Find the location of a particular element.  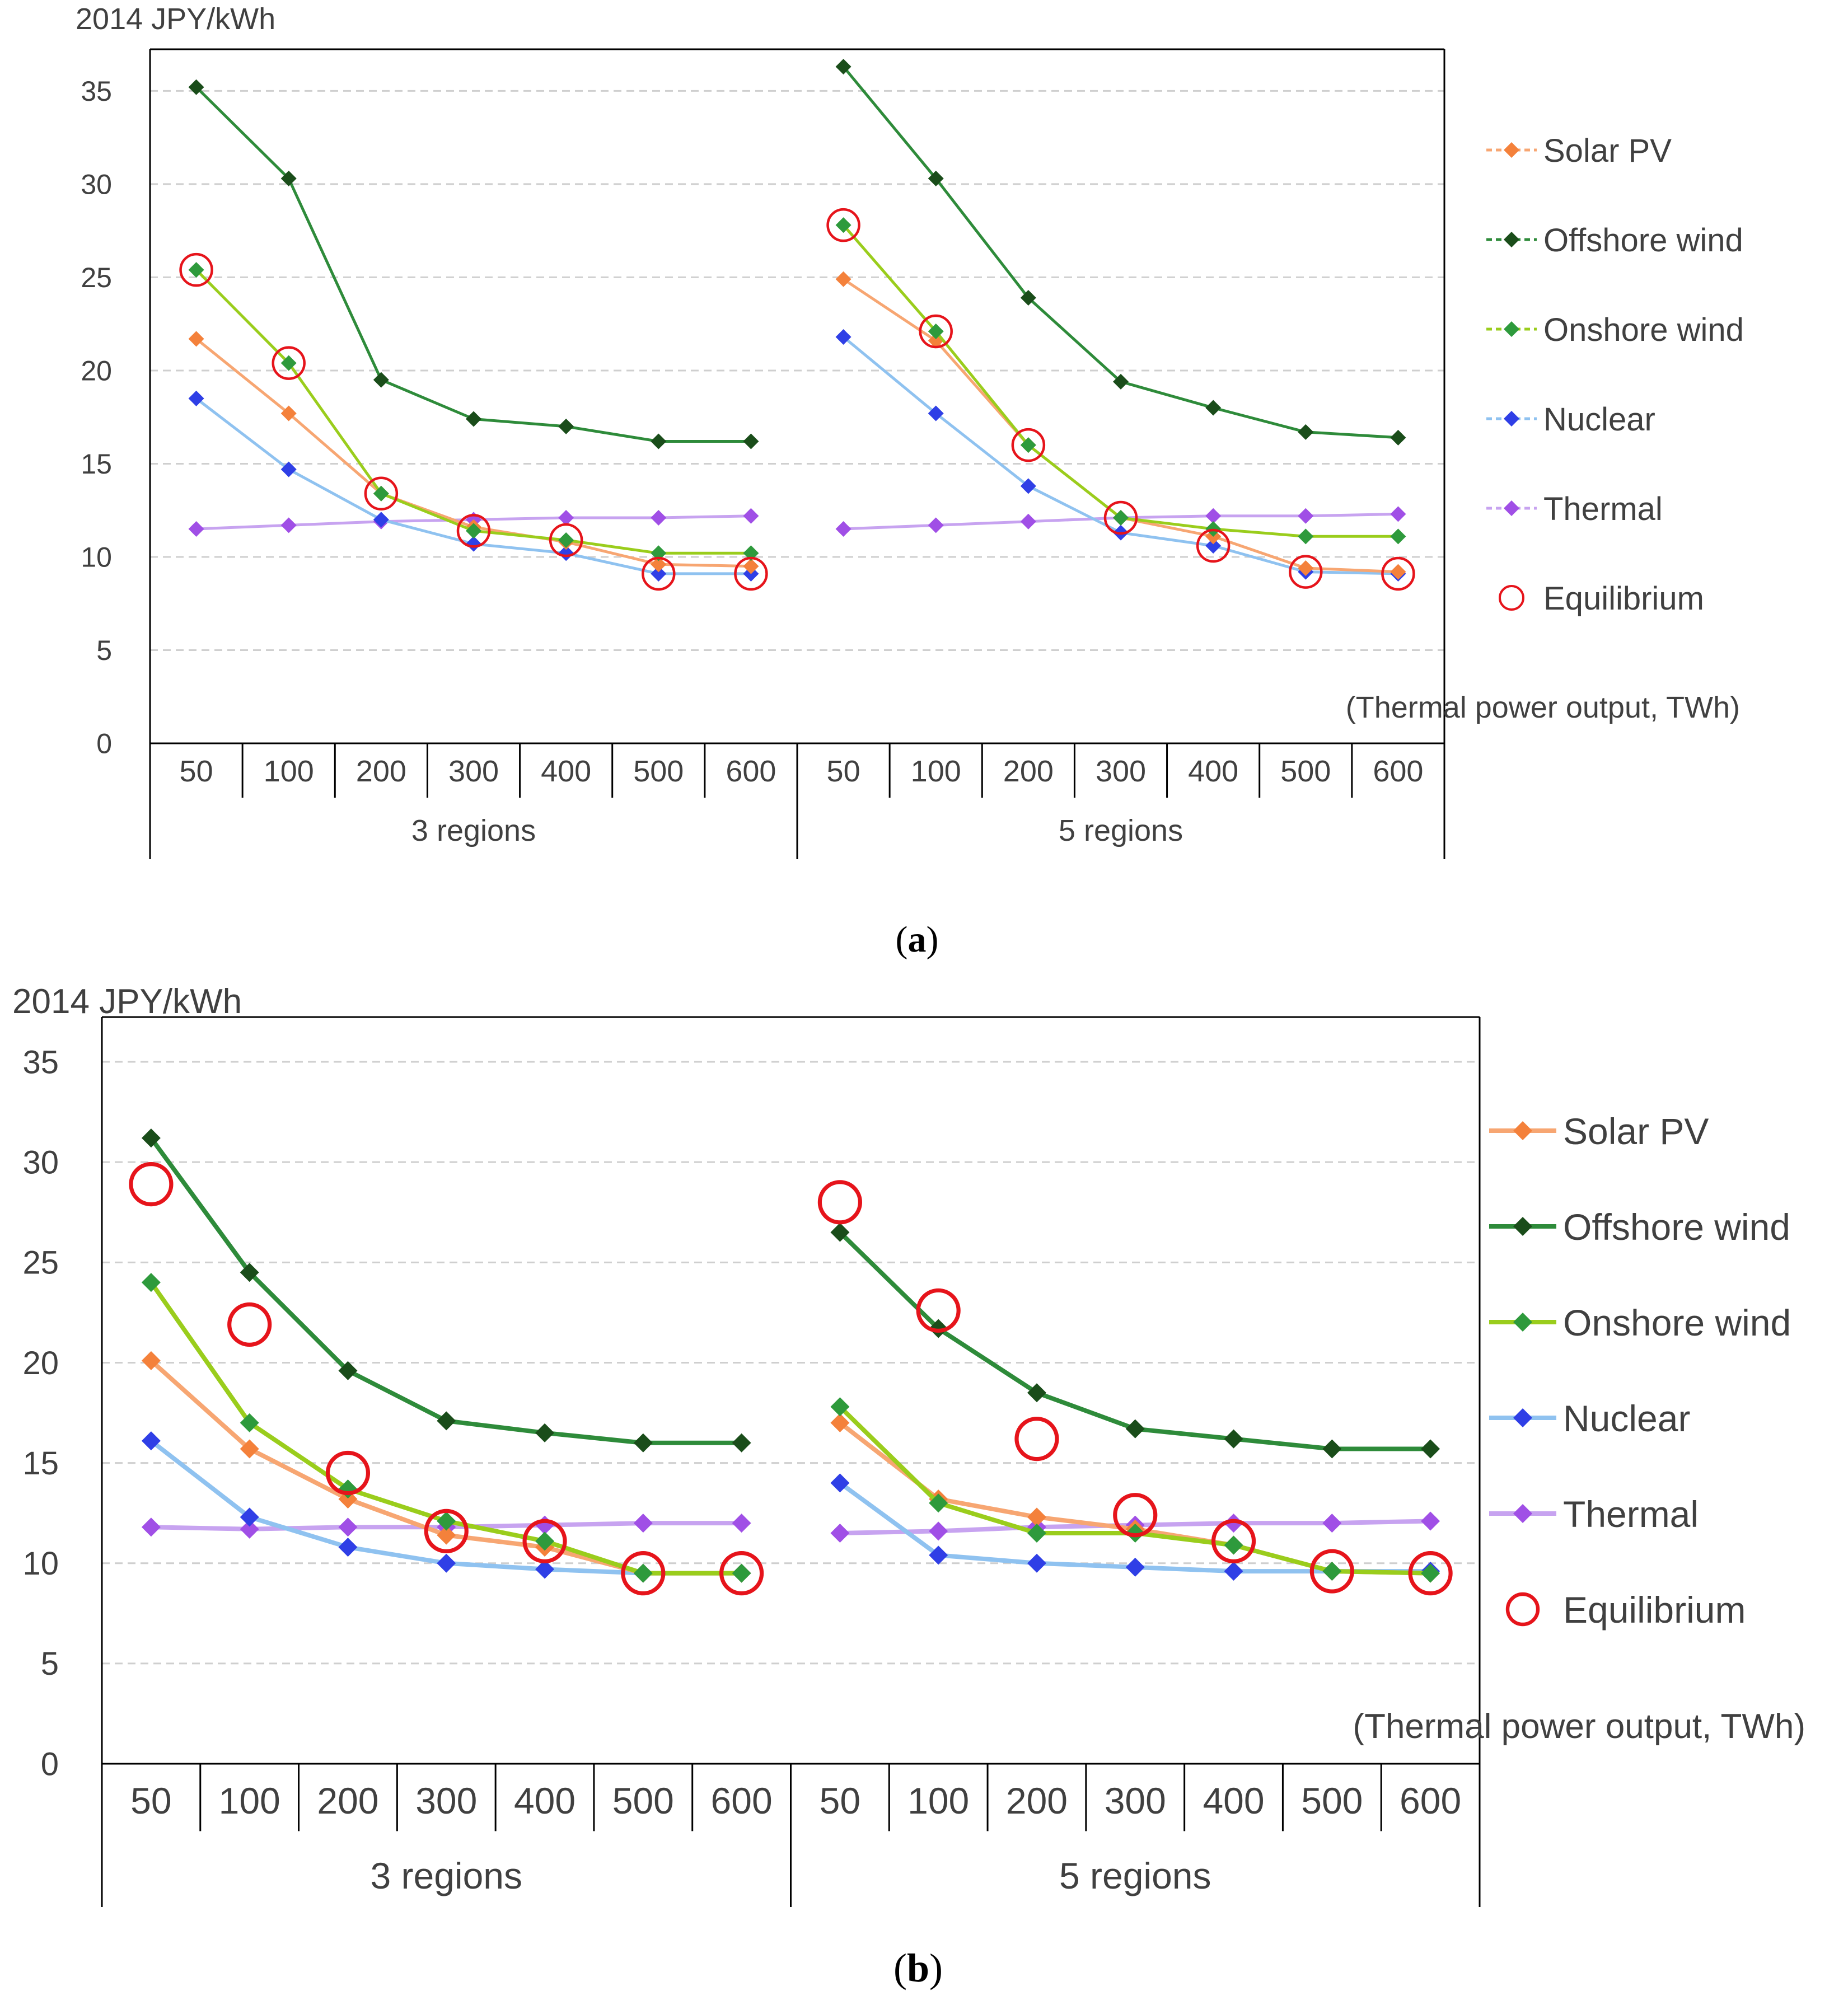

y-tick-label: 10 is located at coordinates (40, 1563).